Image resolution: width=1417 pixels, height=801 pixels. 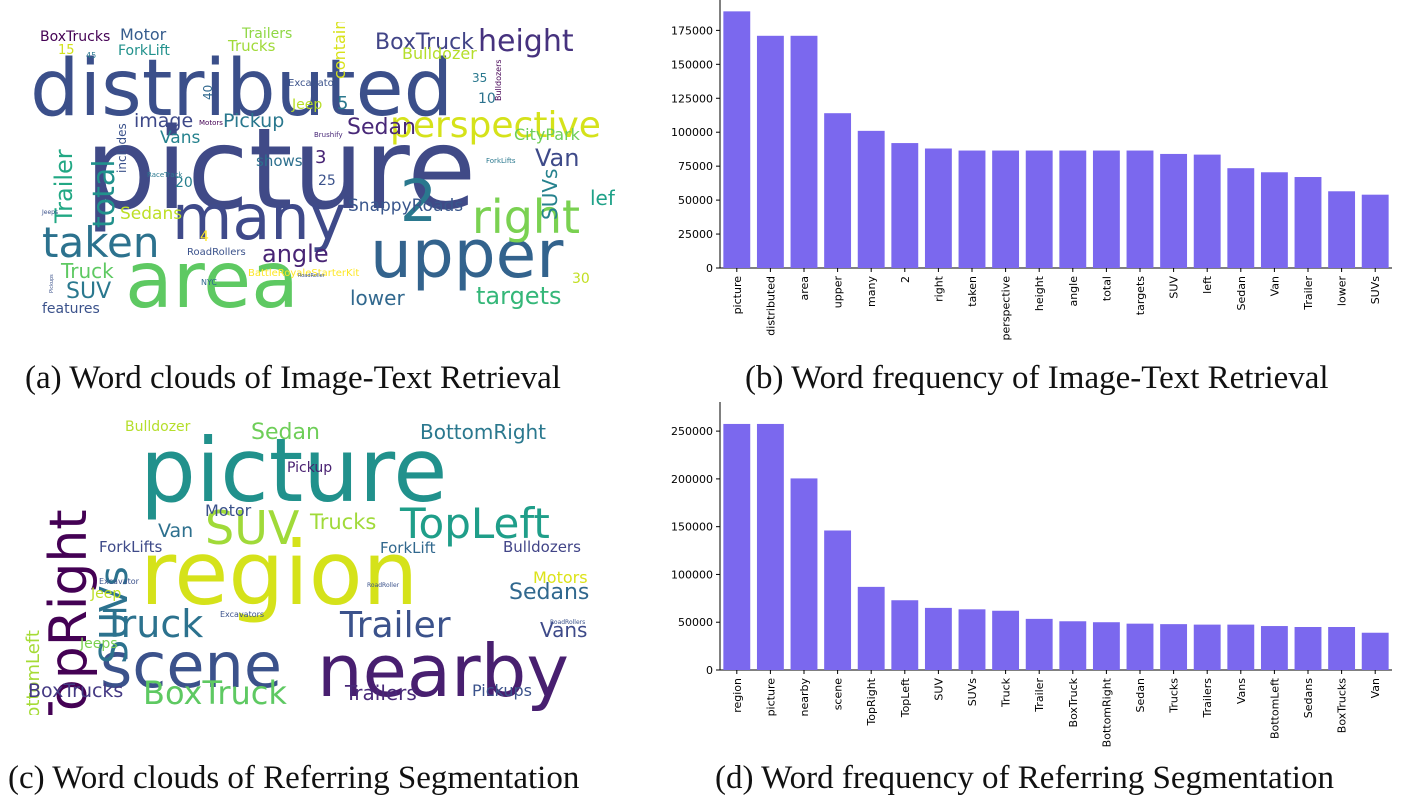 What do you see at coordinates (50, 212) in the screenshot?
I see `cloud-a-word: Jeeps` at bounding box center [50, 212].